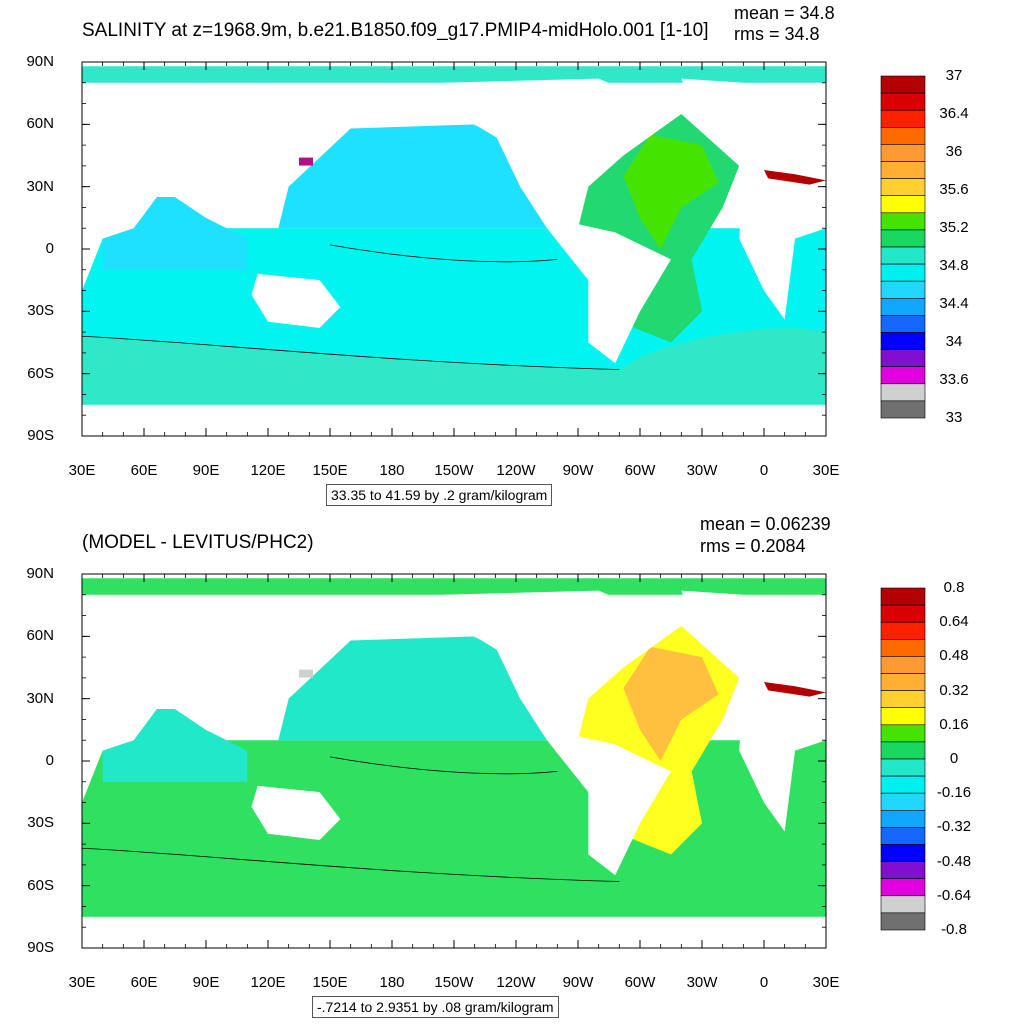 Image resolution: width=1024 pixels, height=1024 pixels. I want to click on colorbar-label: 0.32, so click(954, 690).